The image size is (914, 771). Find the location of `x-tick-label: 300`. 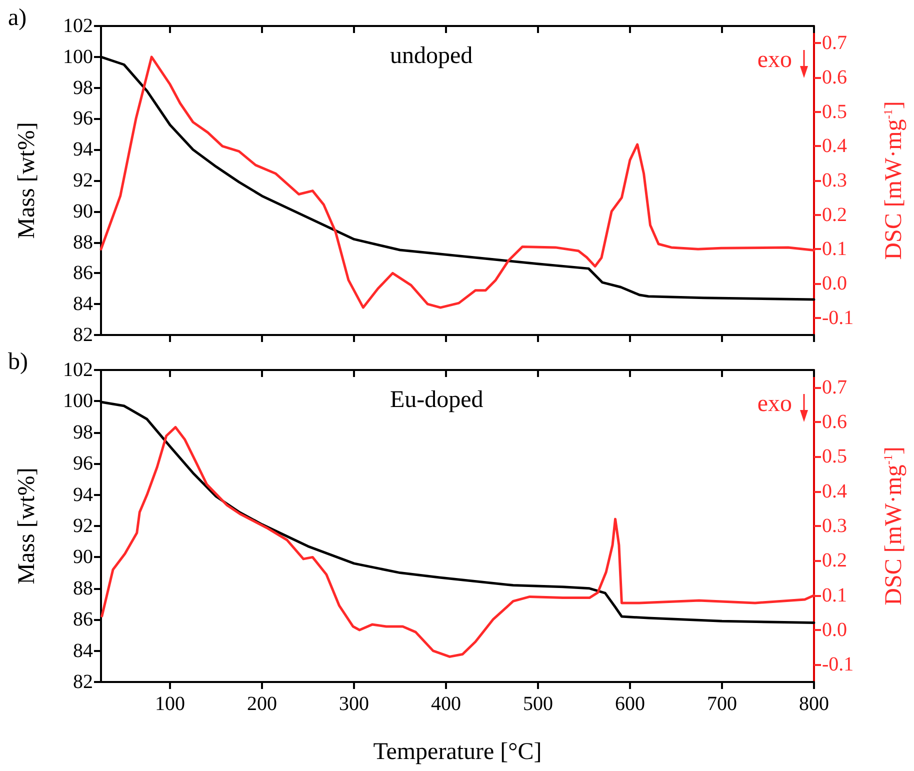

x-tick-label: 300 is located at coordinates (354, 704).